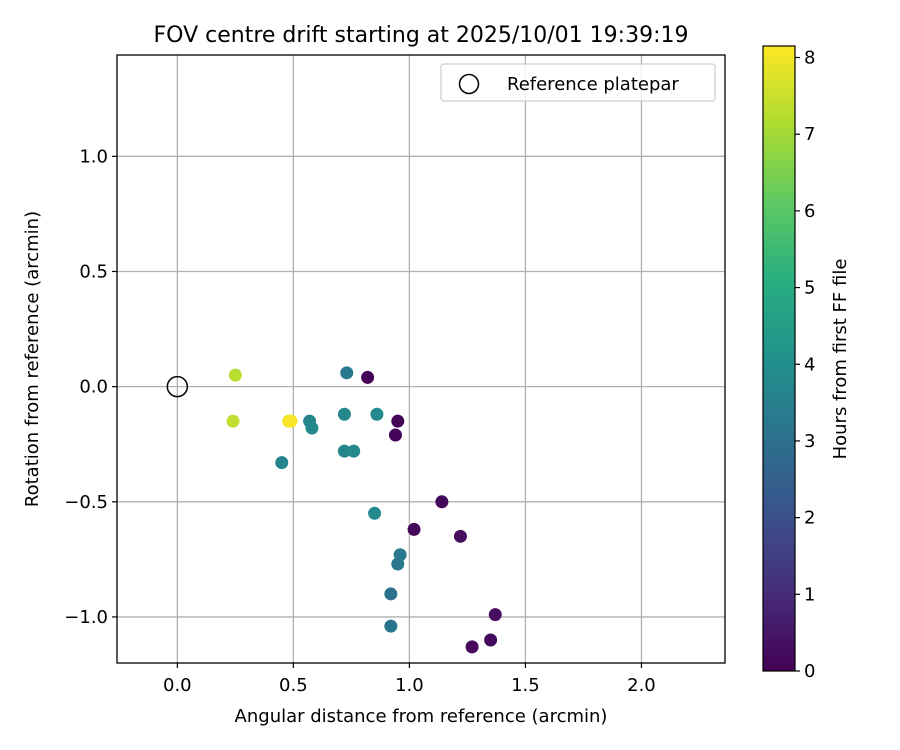 Image resolution: width=900 pixels, height=750 pixels. Describe the element at coordinates (809, 211) in the screenshot. I see `colorbar-tick-label: 6` at that location.